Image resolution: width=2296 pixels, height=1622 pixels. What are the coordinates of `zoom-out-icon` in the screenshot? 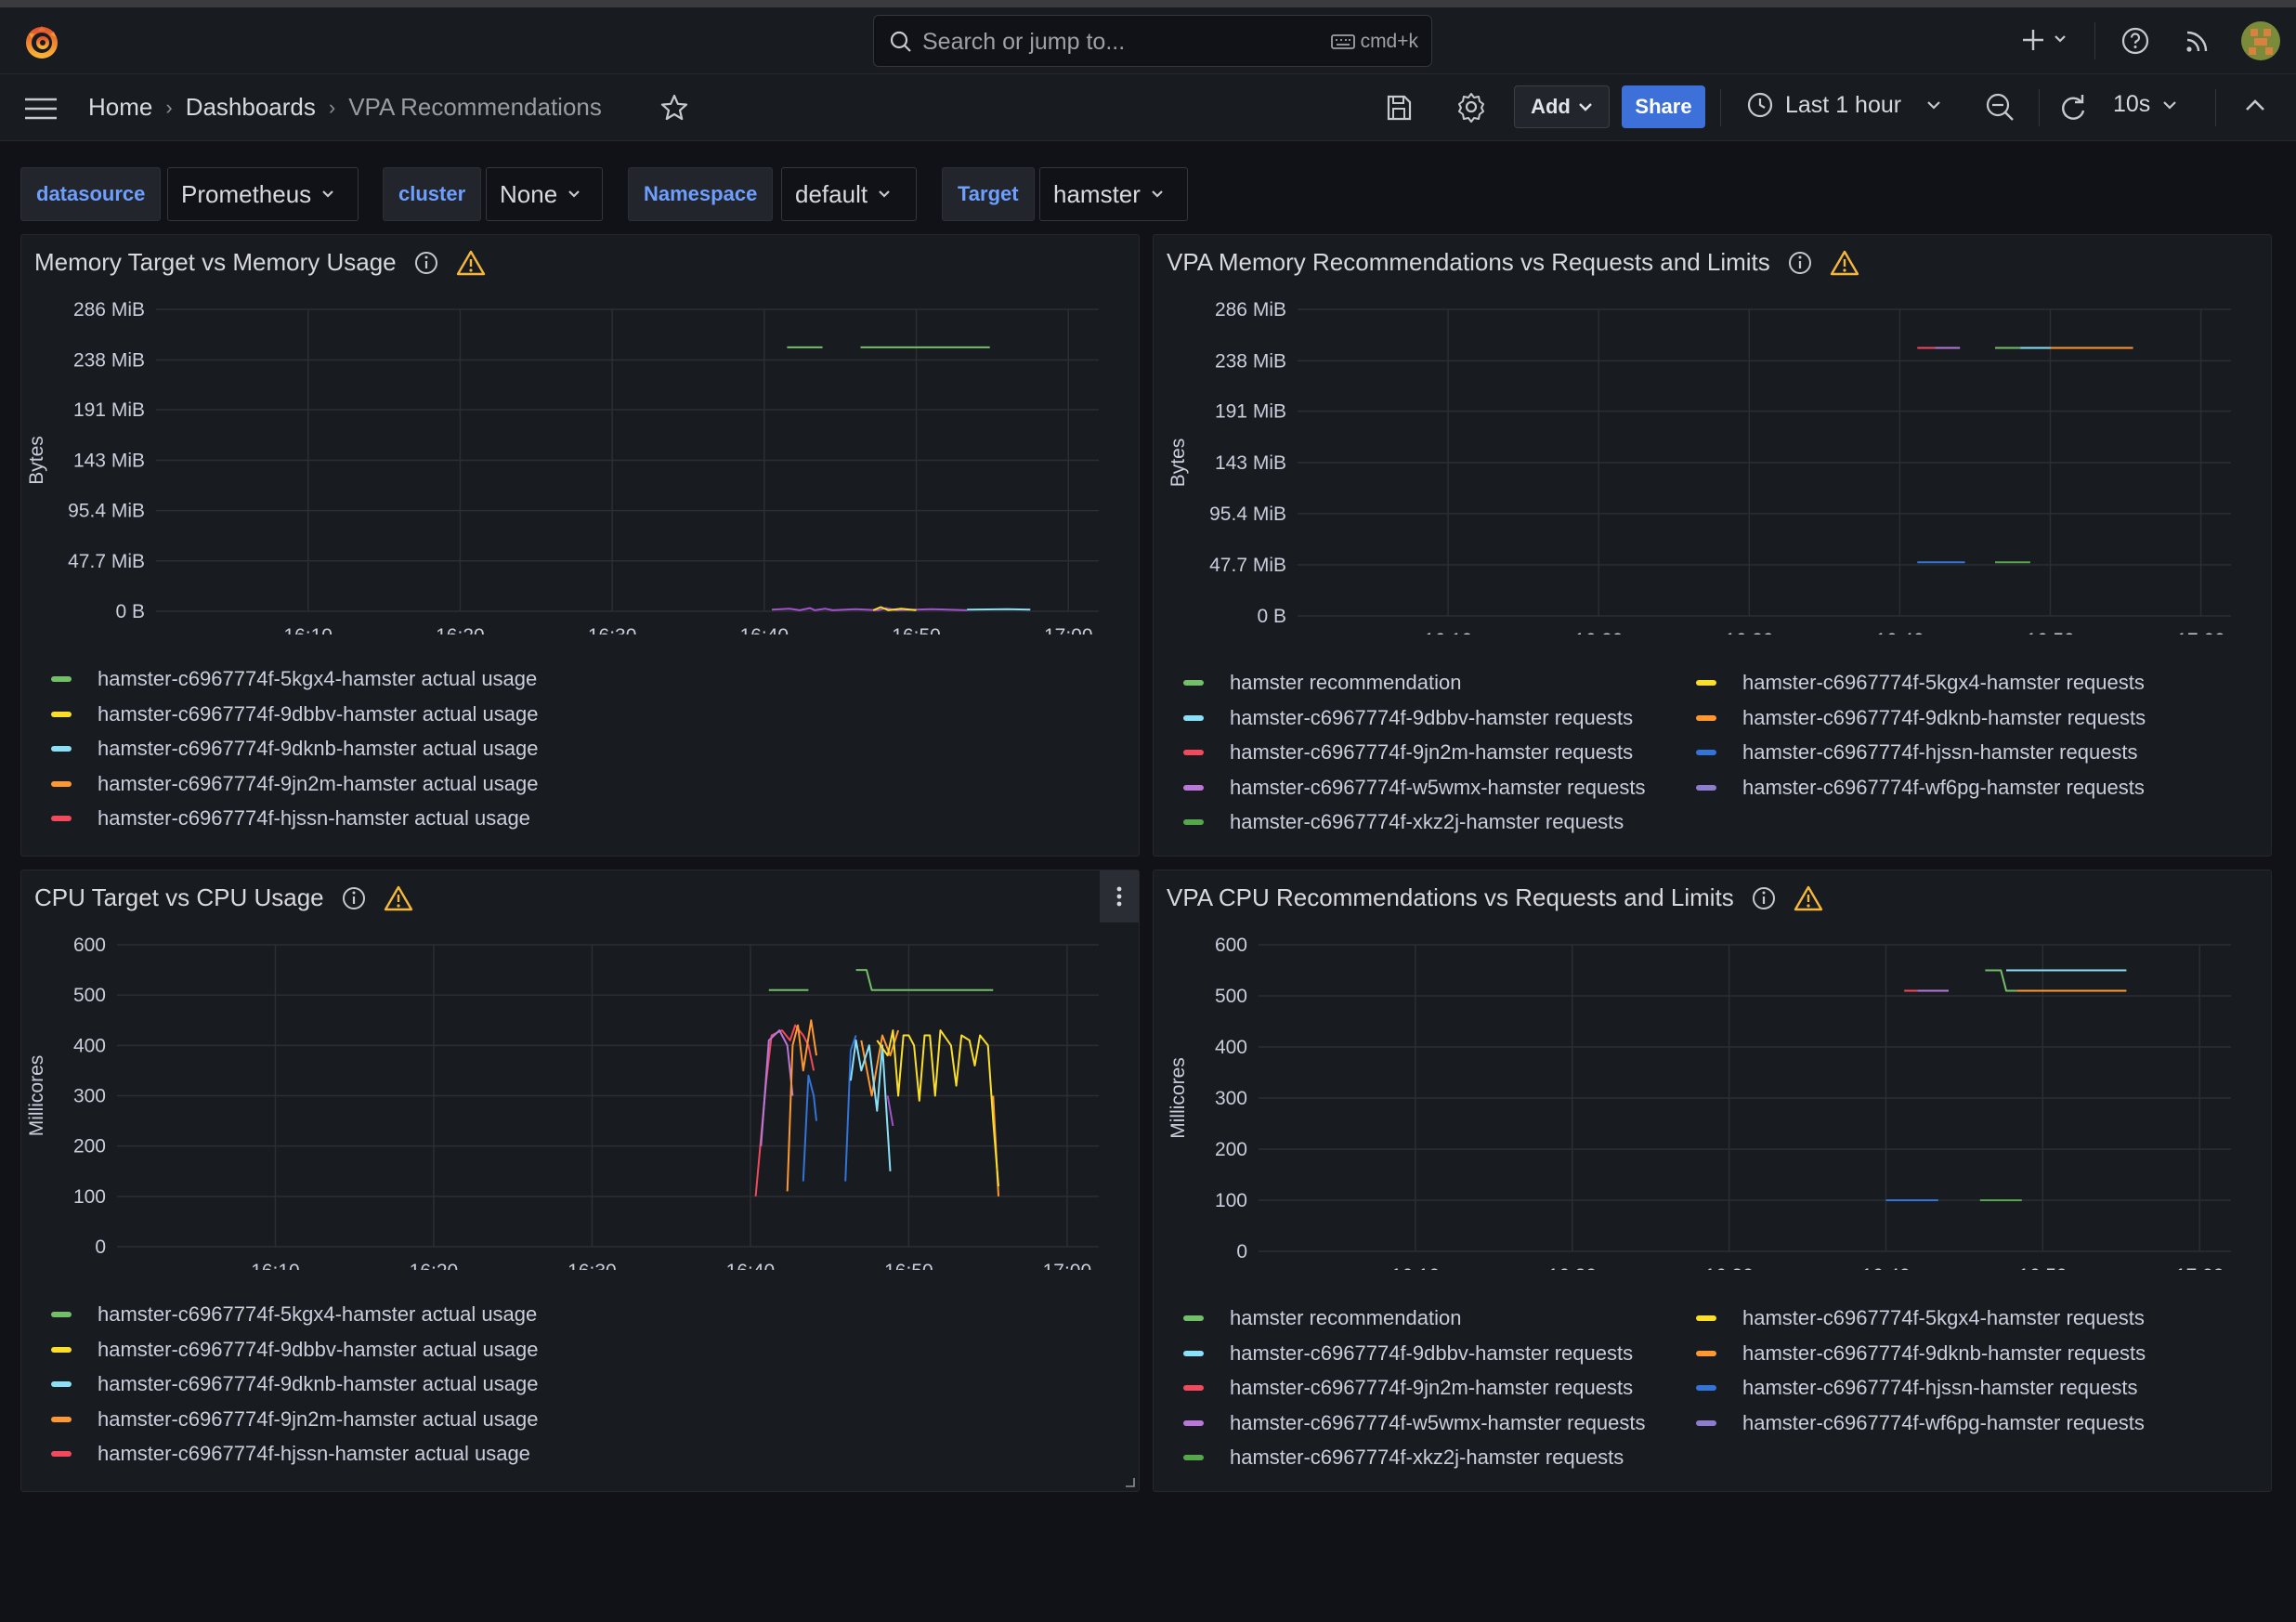 It's located at (2000, 108).